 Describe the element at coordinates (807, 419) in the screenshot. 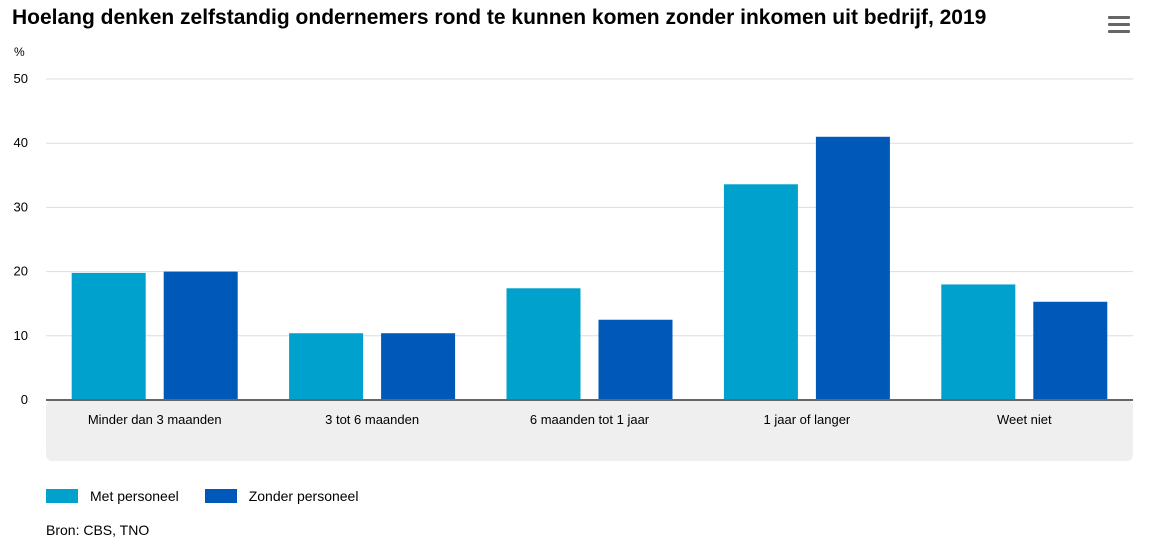

I see `x-tick-label: 1 jaar of langer` at that location.